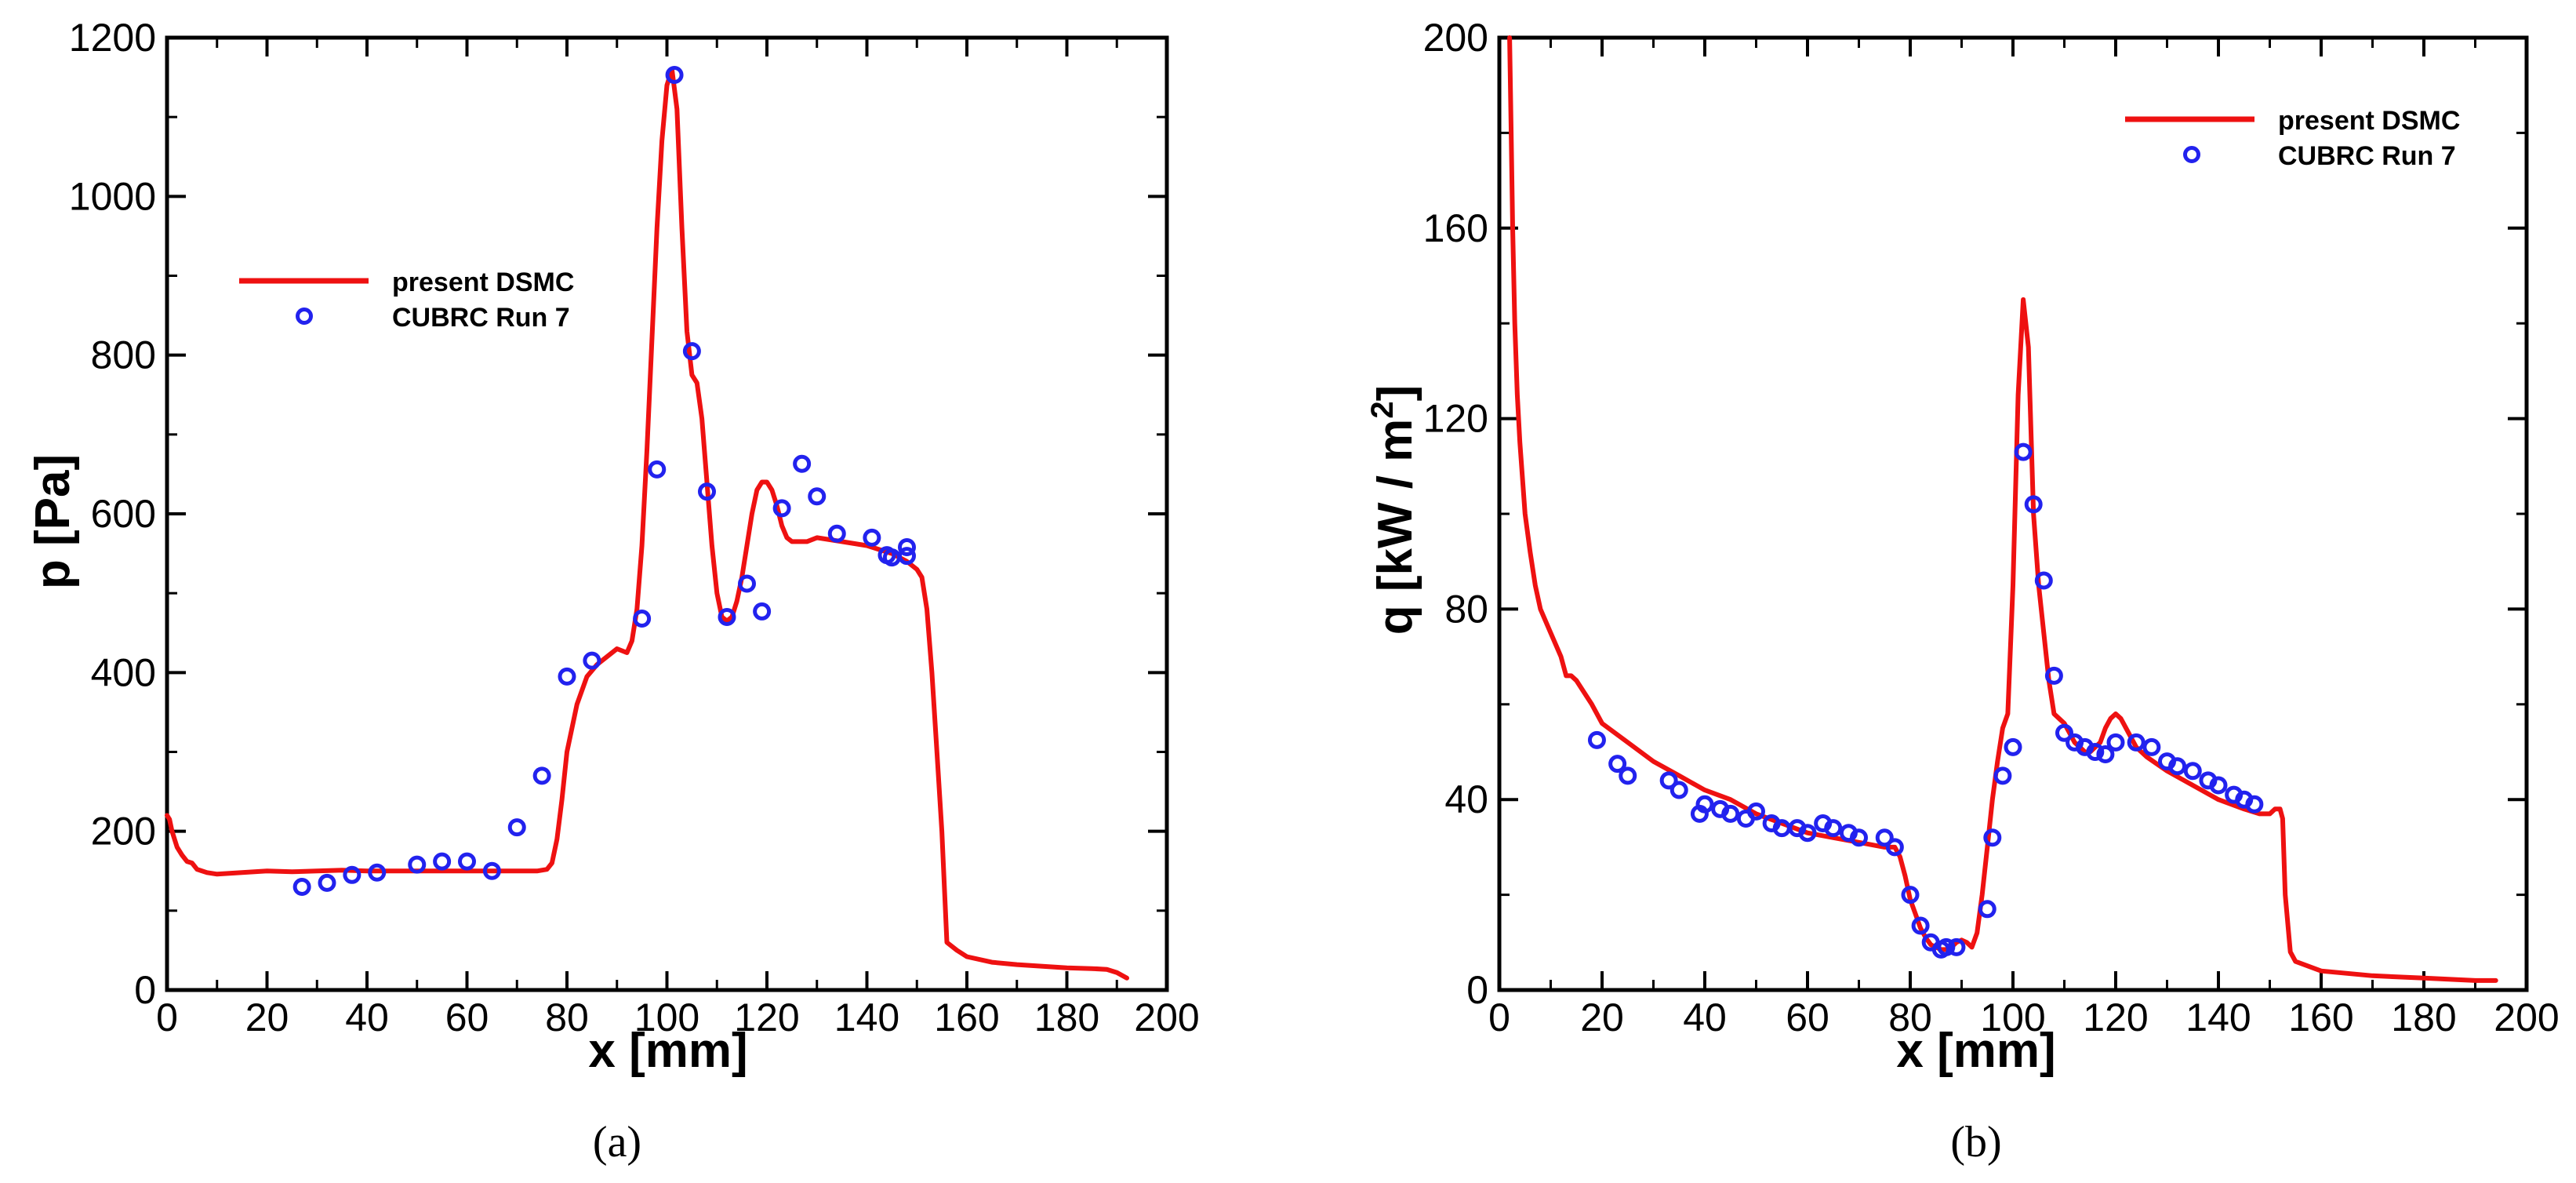  I want to click on panel-b-legend-label-dsmc: present DSMC, so click(2369, 121).